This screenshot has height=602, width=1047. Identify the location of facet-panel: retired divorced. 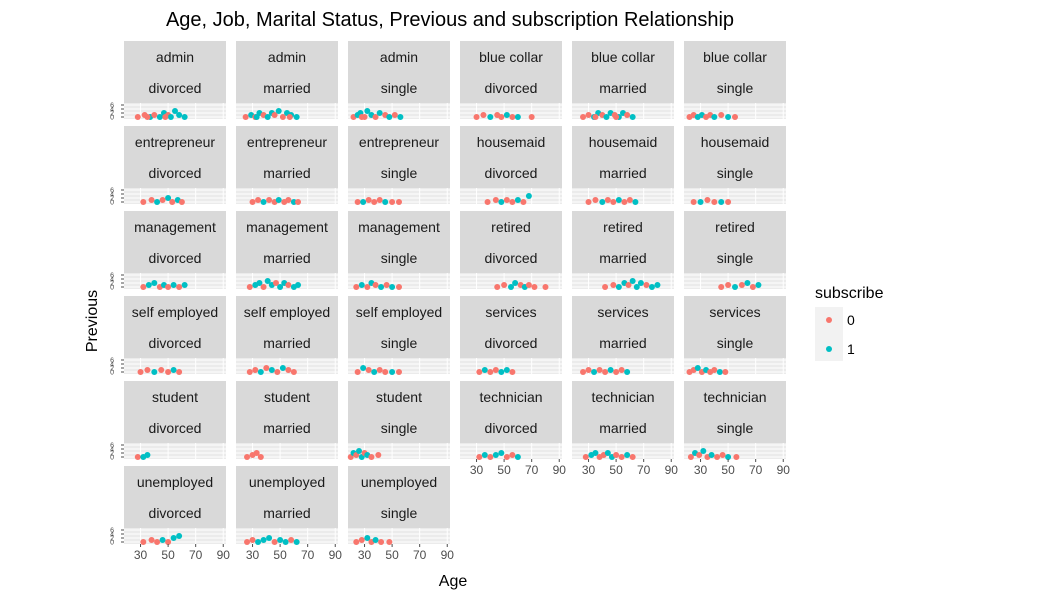
(511, 250).